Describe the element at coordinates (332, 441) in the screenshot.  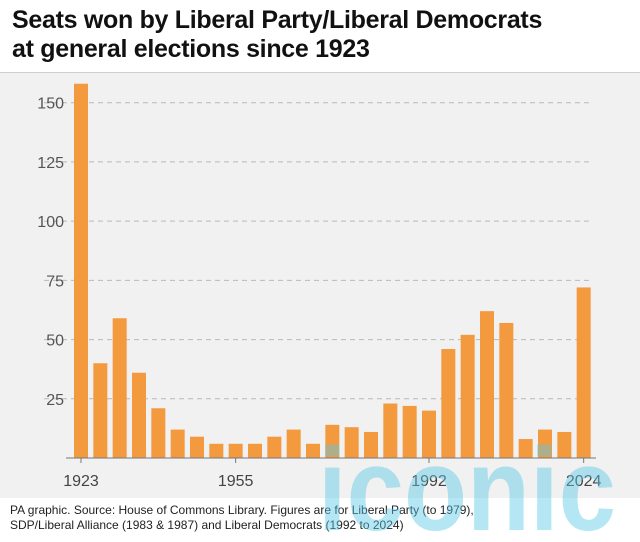
I see `bar-1974-Feb` at that location.